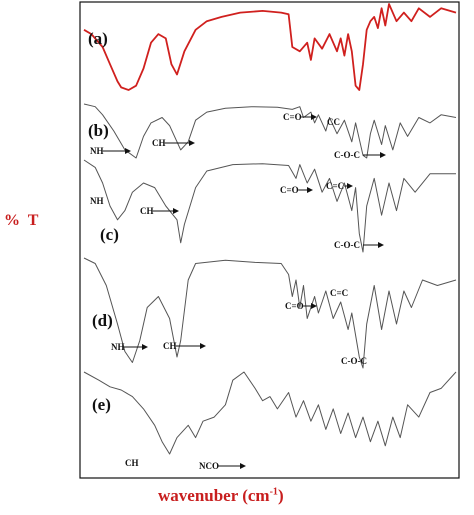 The width and height of the screenshot is (474, 515). Describe the element at coordinates (102, 320) in the screenshot. I see `spectrum-label-4: (d)` at that location.